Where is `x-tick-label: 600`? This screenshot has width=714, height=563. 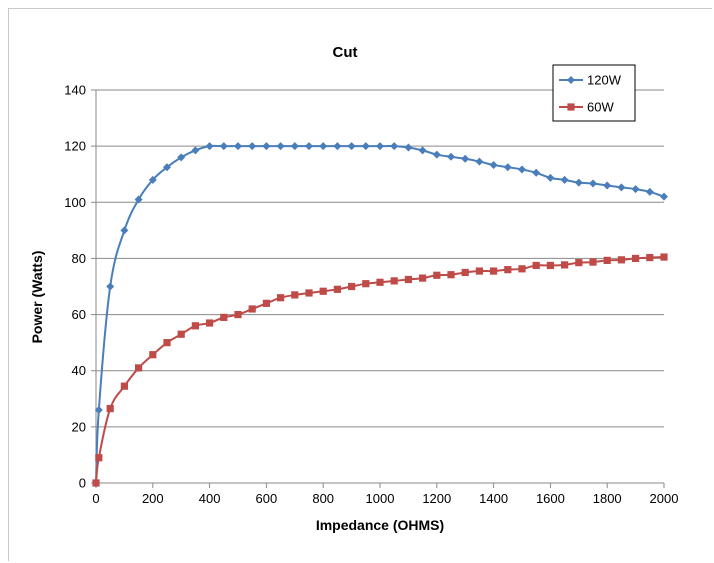 x-tick-label: 600 is located at coordinates (267, 498).